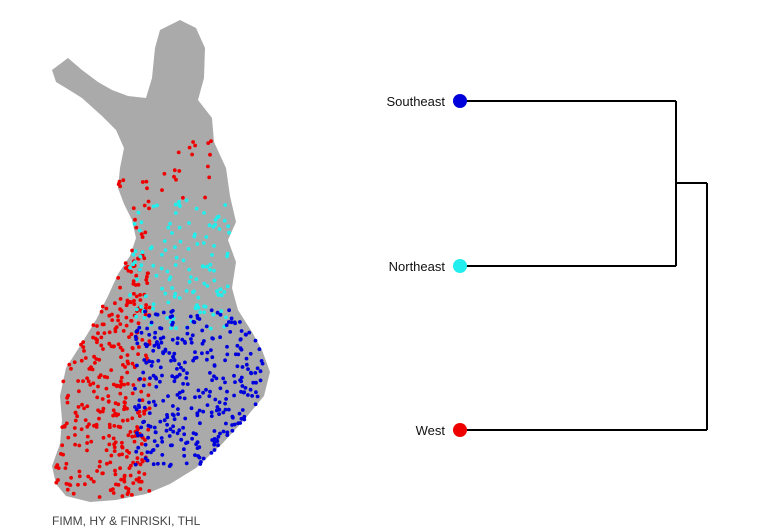 The image size is (760, 532). What do you see at coordinates (460, 430) in the screenshot?
I see `leaf-node-west` at bounding box center [460, 430].